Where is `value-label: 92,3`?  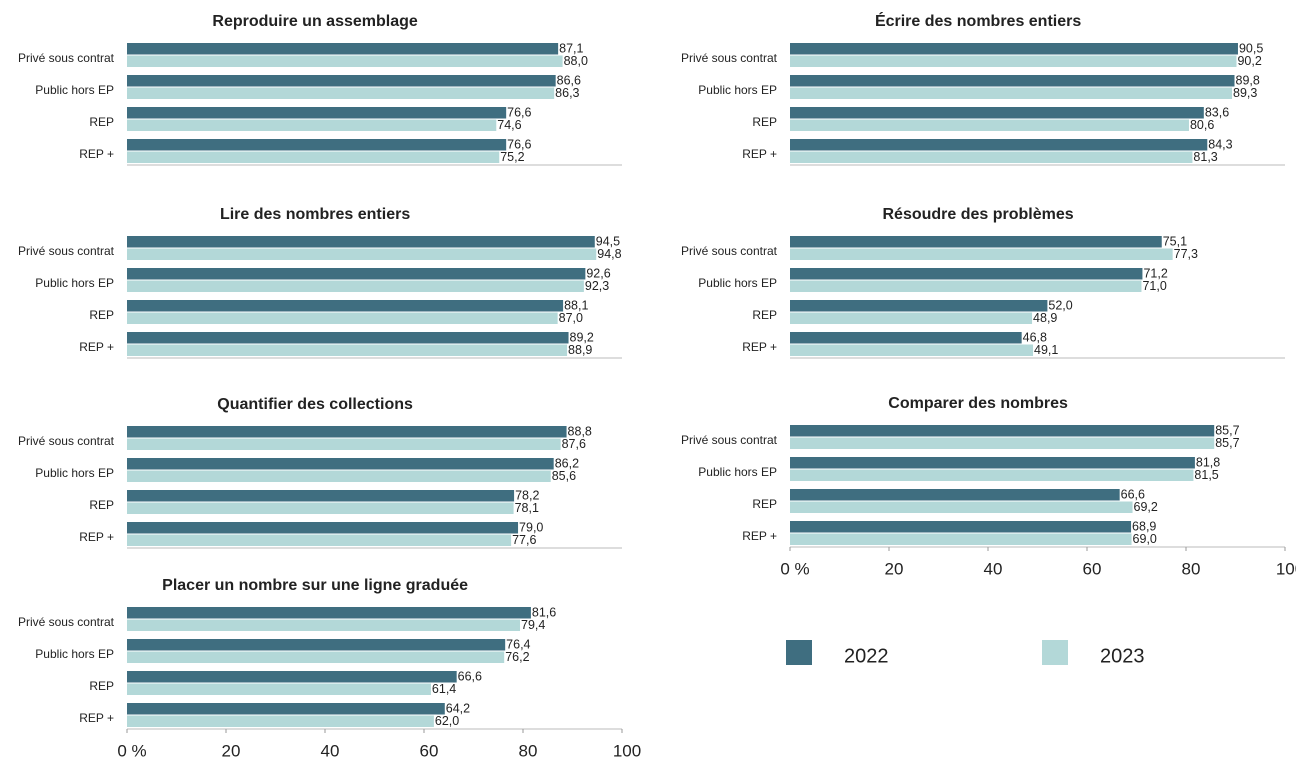 value-label: 92,3 is located at coordinates (597, 286).